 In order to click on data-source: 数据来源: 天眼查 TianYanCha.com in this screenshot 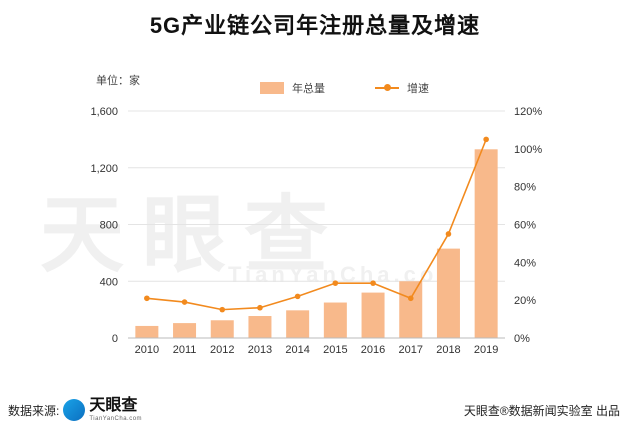, I will do `click(75, 410)`.